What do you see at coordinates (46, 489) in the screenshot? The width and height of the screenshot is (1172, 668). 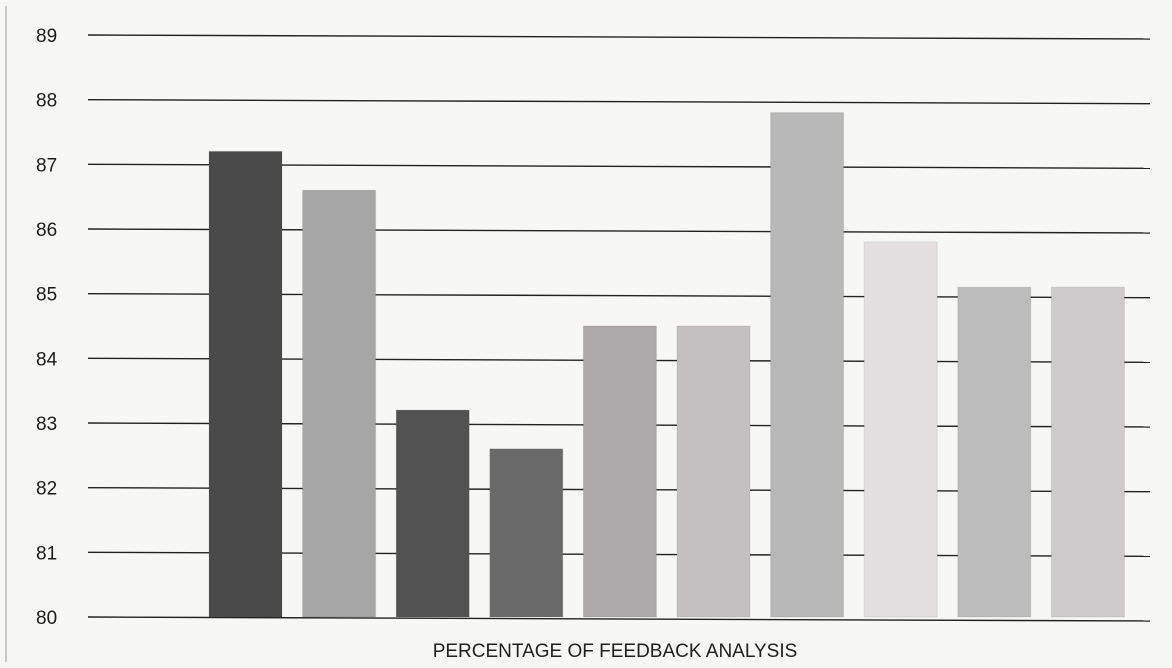 I see `y-tick-label: 82` at bounding box center [46, 489].